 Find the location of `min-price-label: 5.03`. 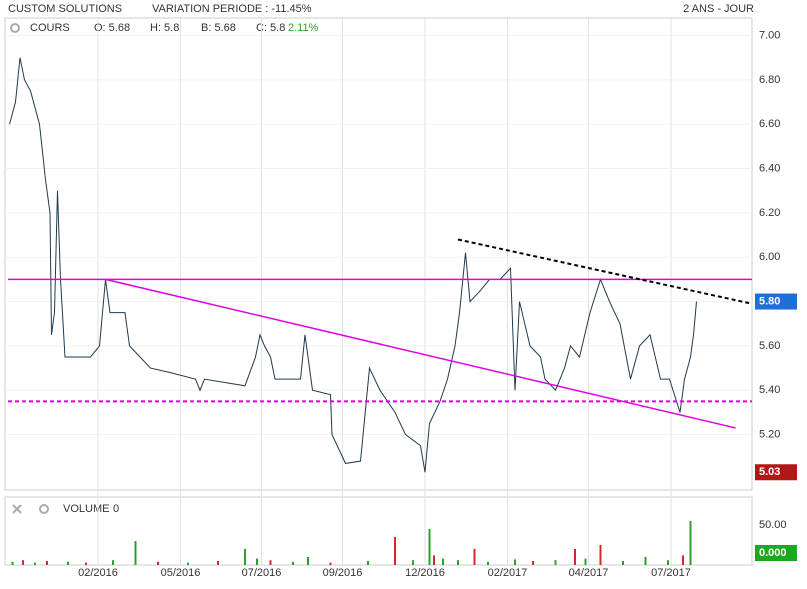

min-price-label: 5.03 is located at coordinates (769, 472).